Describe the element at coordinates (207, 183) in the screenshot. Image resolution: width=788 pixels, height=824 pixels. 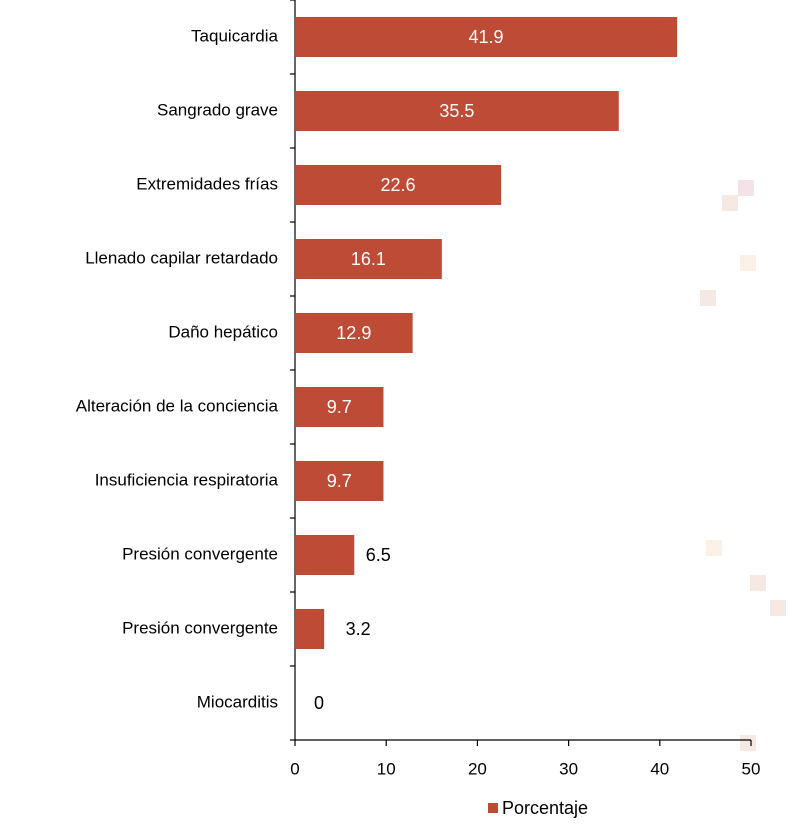
I see `y-tick-label: Extremidades frías` at that location.